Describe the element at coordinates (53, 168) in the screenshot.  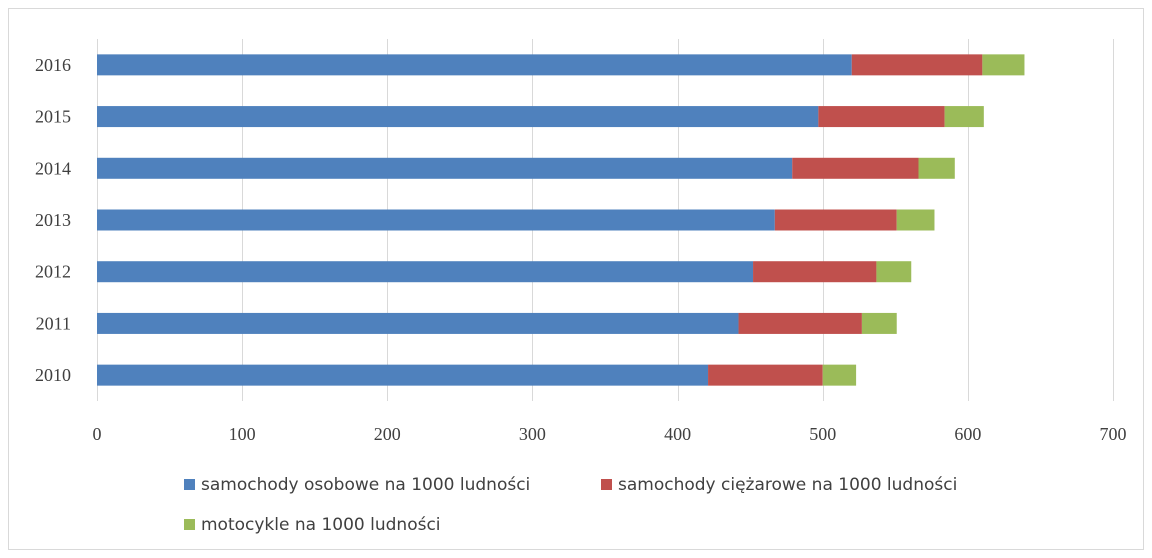
I see `y-tick-label-2014: 2014` at that location.